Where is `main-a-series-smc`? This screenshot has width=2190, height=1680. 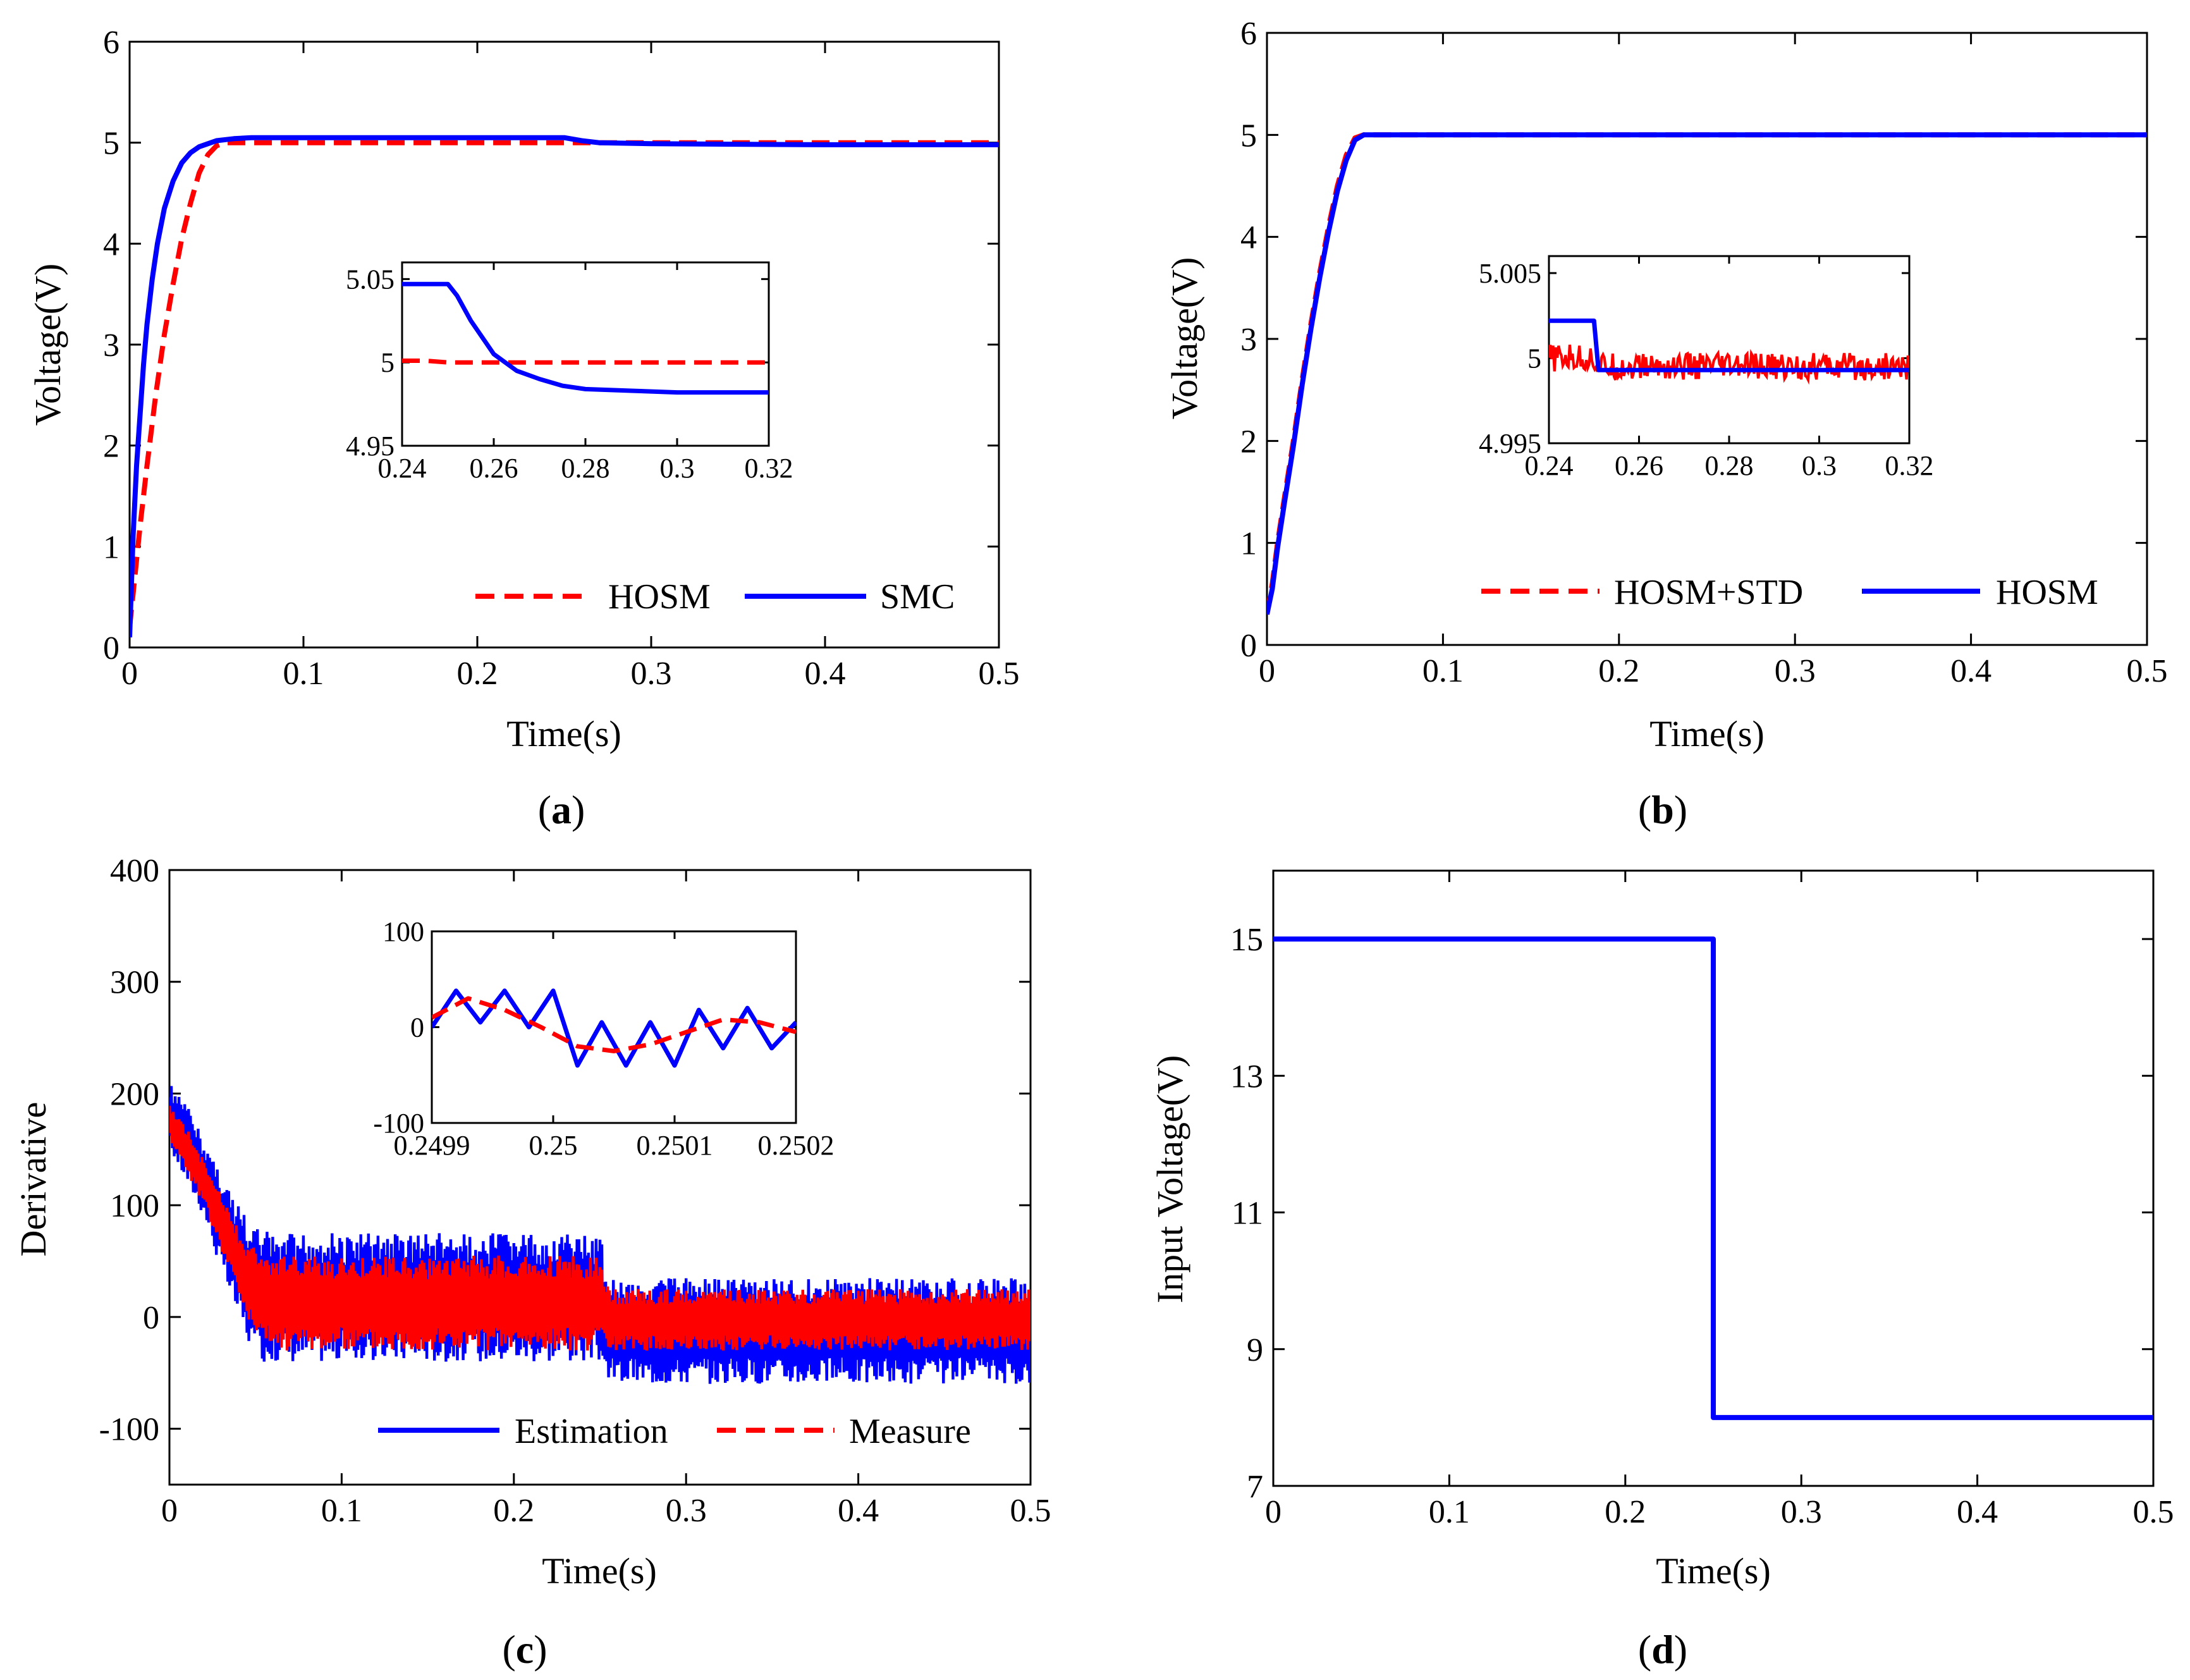 main-a-series-smc is located at coordinates (564, 386).